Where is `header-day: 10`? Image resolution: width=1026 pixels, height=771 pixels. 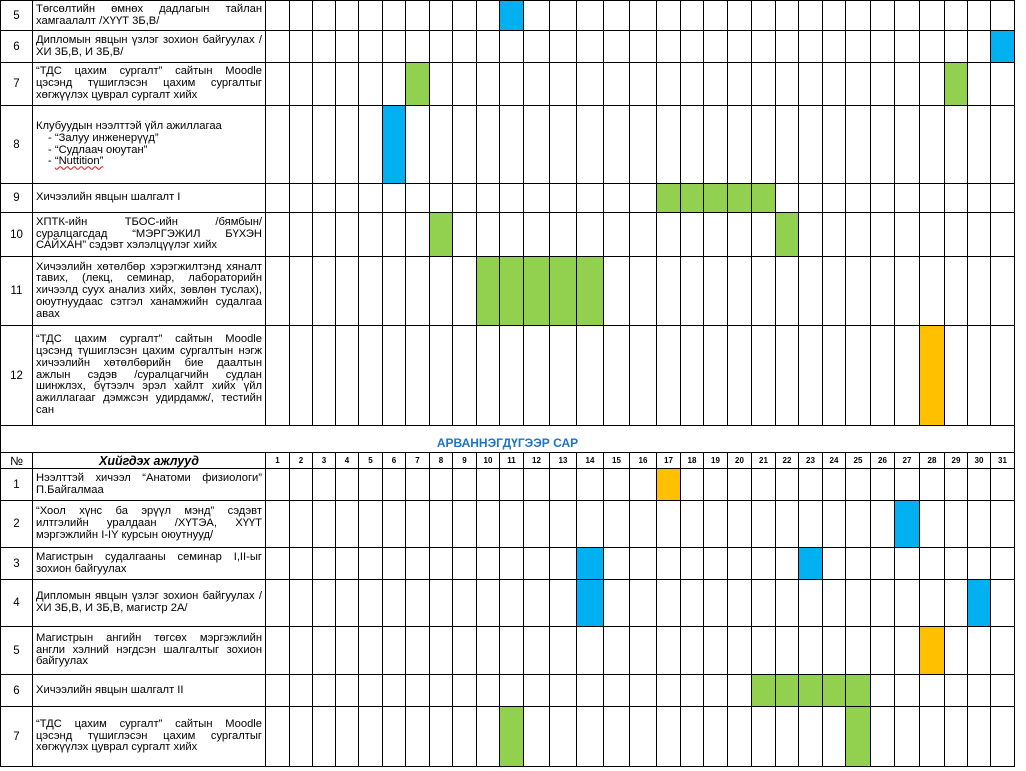
header-day: 10 is located at coordinates (488, 460).